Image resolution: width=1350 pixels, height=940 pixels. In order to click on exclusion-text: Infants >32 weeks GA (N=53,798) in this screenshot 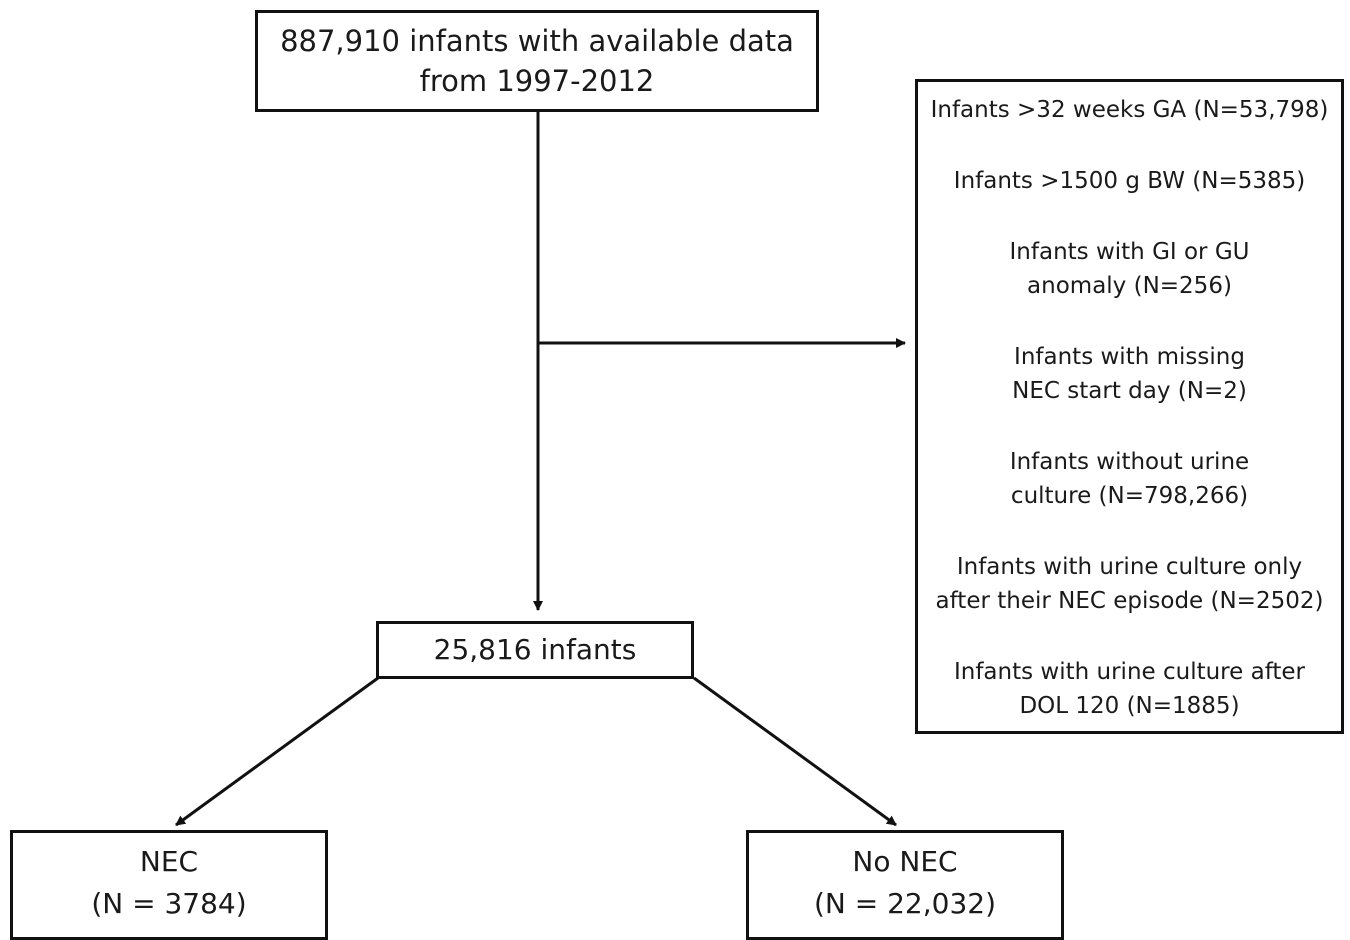, I will do `click(1129, 110)`.